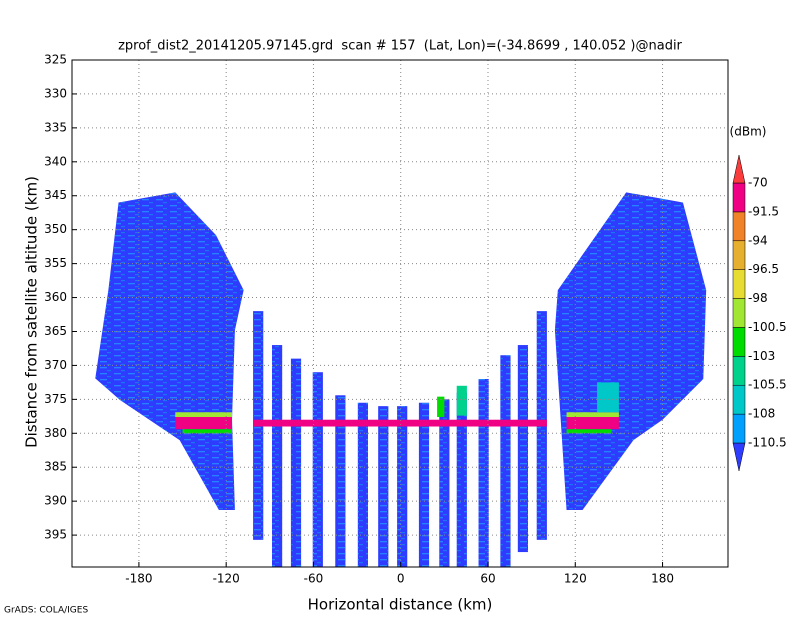  What do you see at coordinates (55, 365) in the screenshot?
I see `y-tick-label: 370` at bounding box center [55, 365].